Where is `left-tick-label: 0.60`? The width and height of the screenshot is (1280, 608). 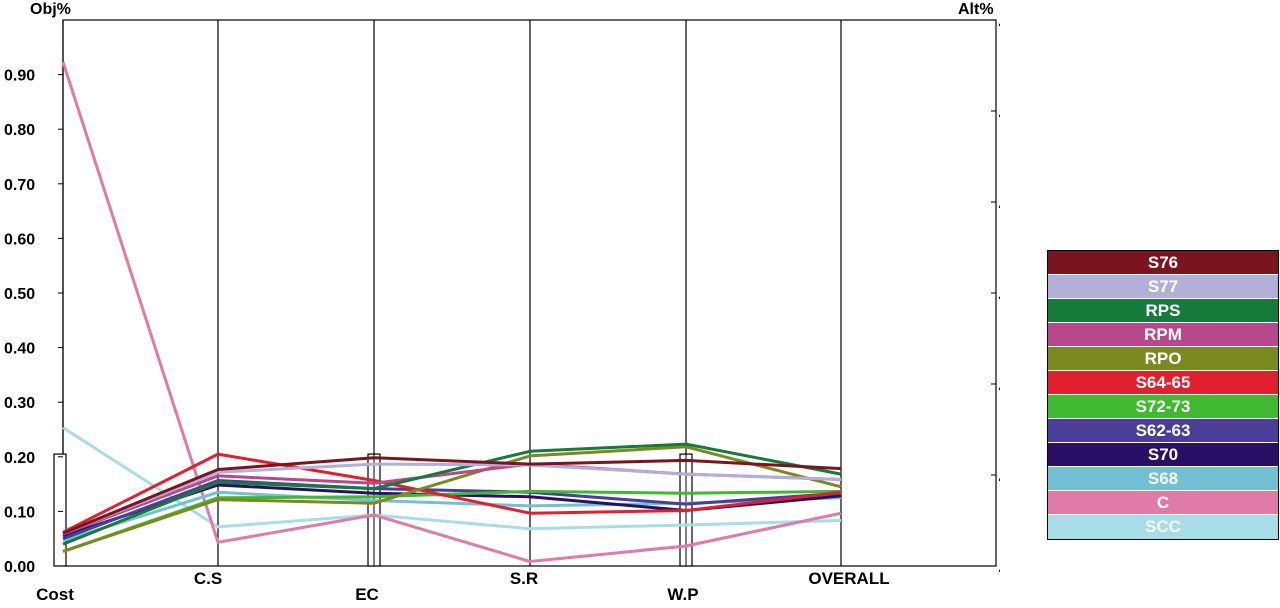
left-tick-label: 0.60 is located at coordinates (19, 239).